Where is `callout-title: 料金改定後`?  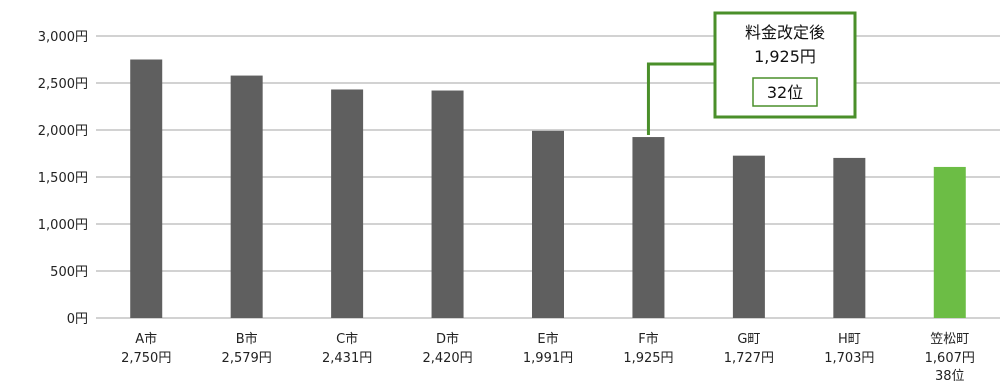 callout-title: 料金改定後 is located at coordinates (785, 32).